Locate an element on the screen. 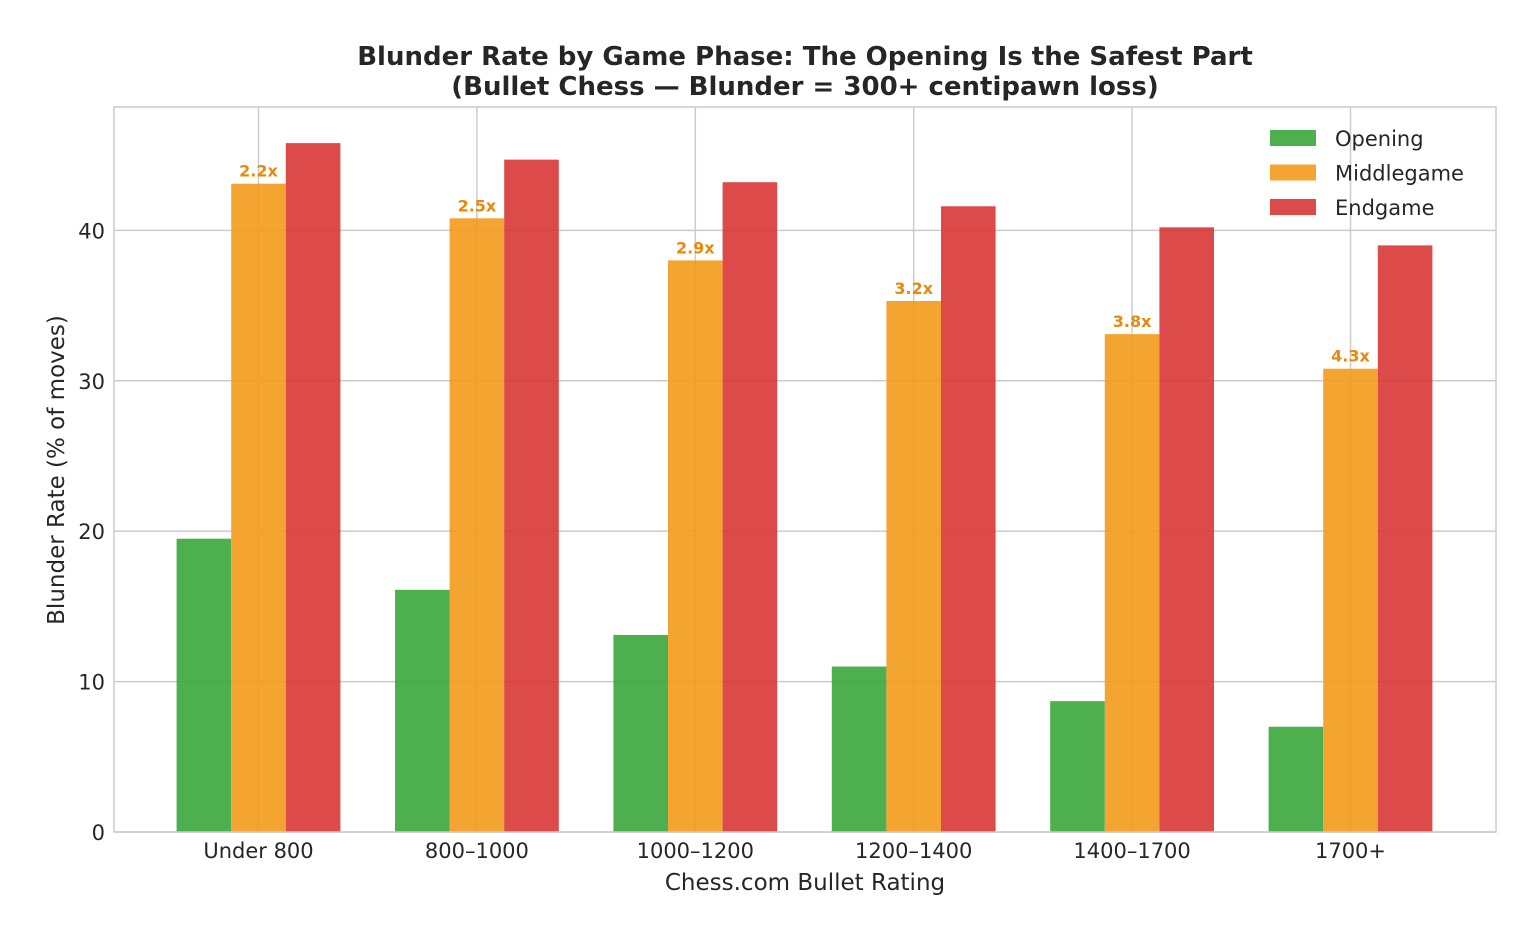 The height and width of the screenshot is (940, 1540). ratio-label: 2.5x is located at coordinates (477, 205).